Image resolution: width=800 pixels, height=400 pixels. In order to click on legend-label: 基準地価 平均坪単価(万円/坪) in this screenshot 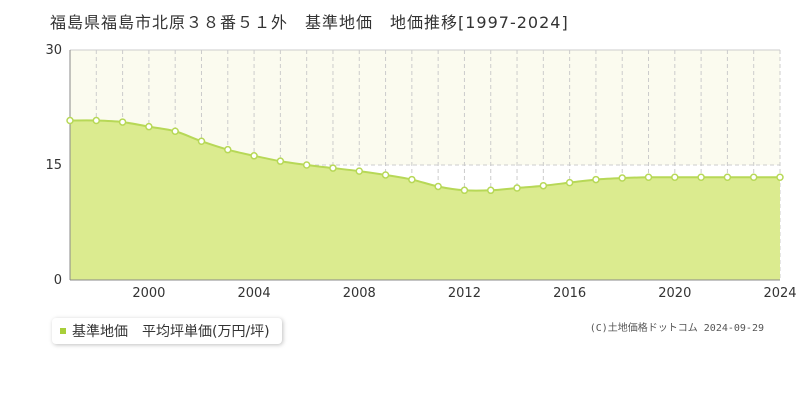, I will do `click(171, 332)`.